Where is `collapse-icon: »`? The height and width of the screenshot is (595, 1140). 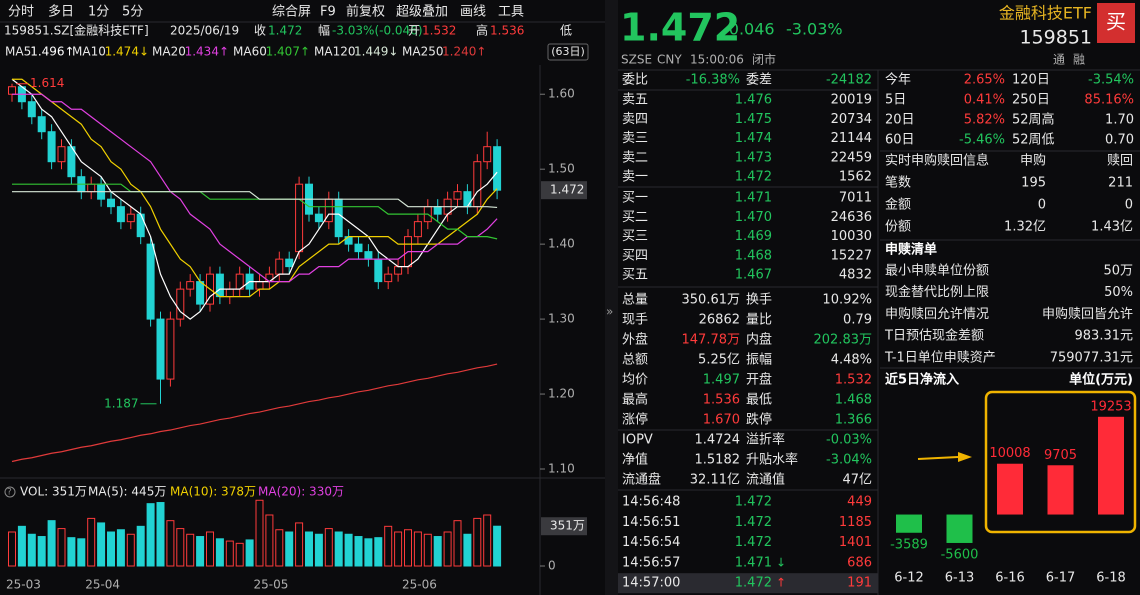 collapse-icon: » is located at coordinates (609, 312).